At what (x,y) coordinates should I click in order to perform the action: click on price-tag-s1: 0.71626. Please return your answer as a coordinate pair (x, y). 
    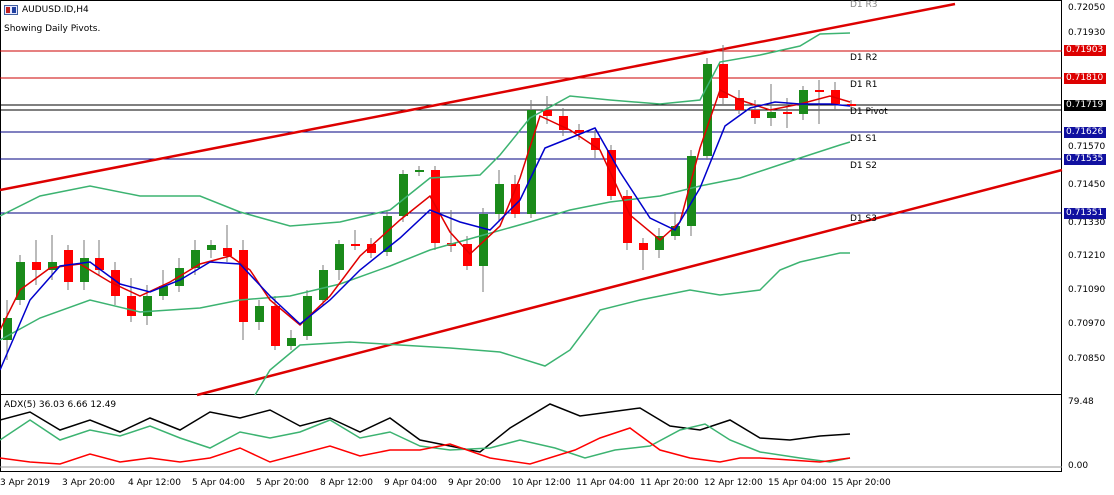
    Looking at the image, I should click on (1085, 132).